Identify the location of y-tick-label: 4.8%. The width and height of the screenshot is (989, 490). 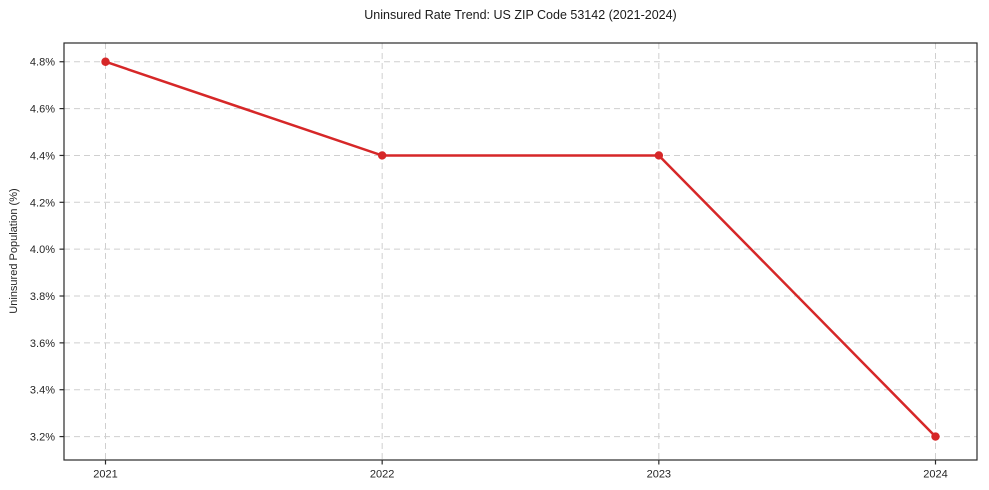
(42, 63).